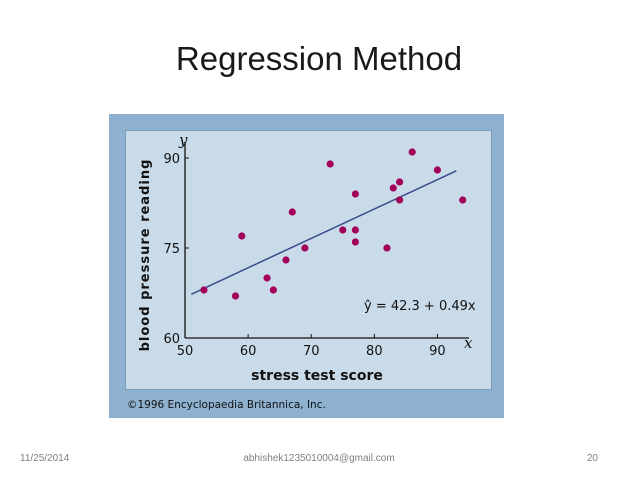 The image size is (638, 479). Describe the element at coordinates (311, 351) in the screenshot. I see `x-tick-label: 70` at that location.